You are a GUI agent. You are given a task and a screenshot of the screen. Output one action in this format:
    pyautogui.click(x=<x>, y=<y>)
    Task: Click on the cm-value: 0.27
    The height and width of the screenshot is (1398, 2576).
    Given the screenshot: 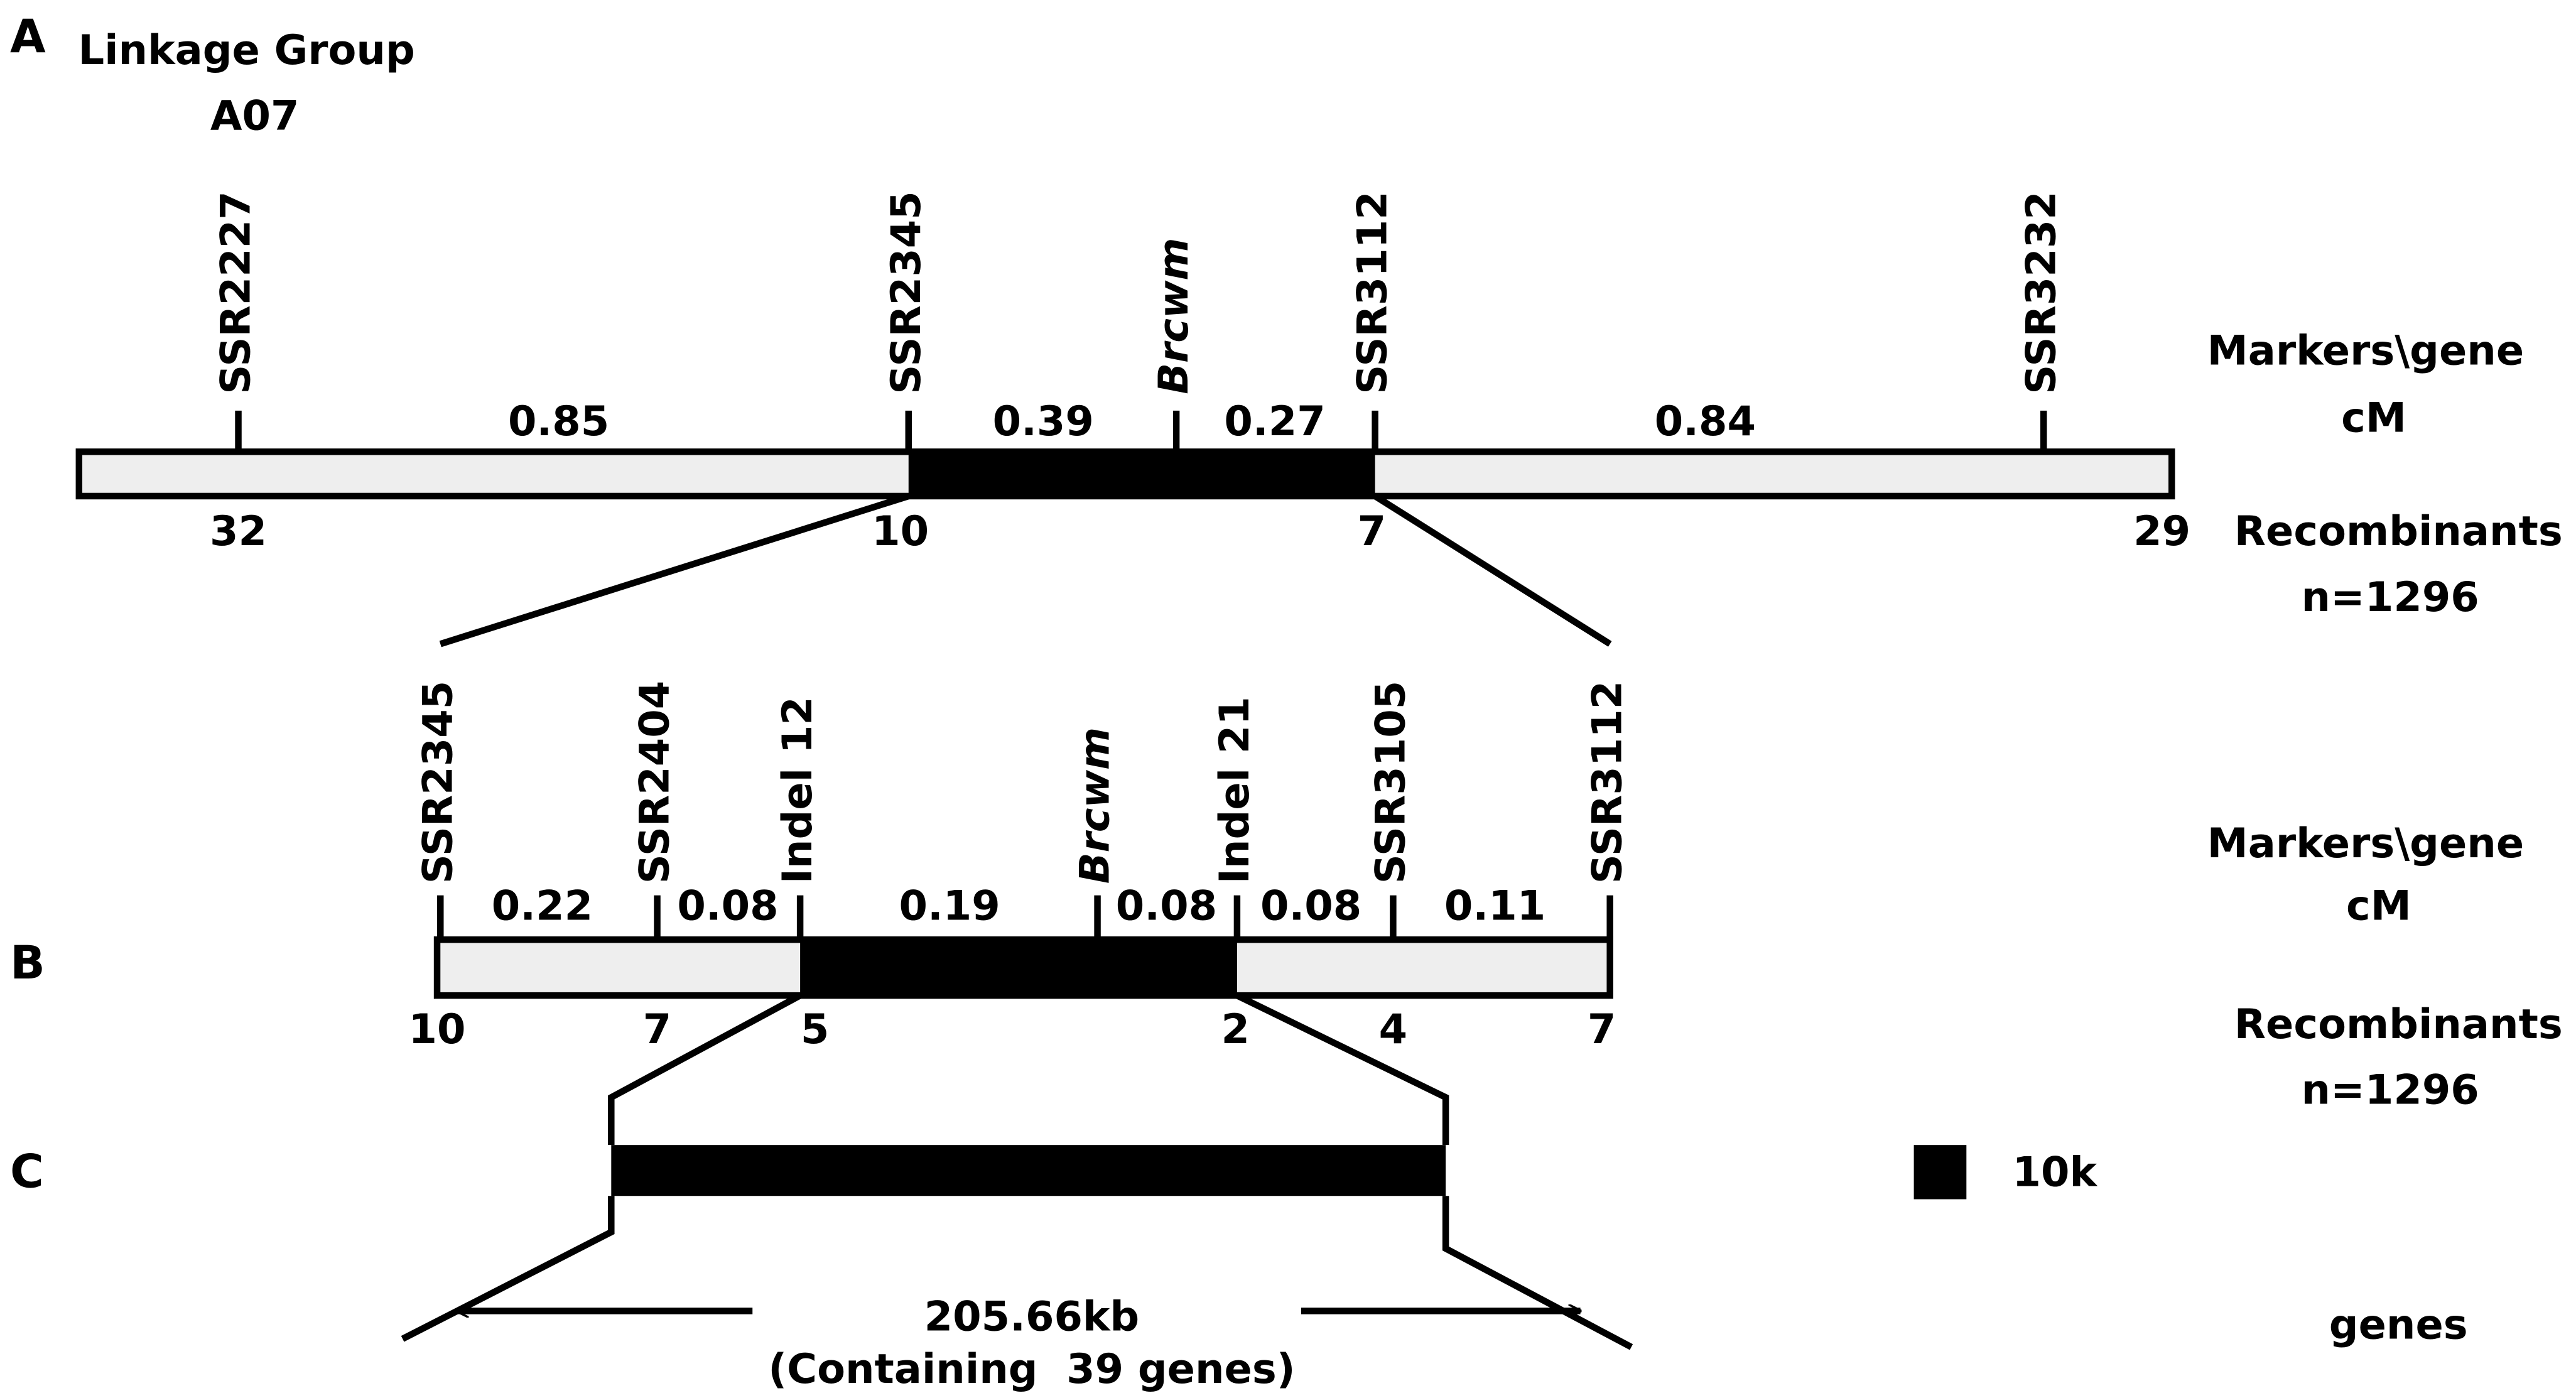 What is the action you would take?
    pyautogui.click(x=1275, y=421)
    